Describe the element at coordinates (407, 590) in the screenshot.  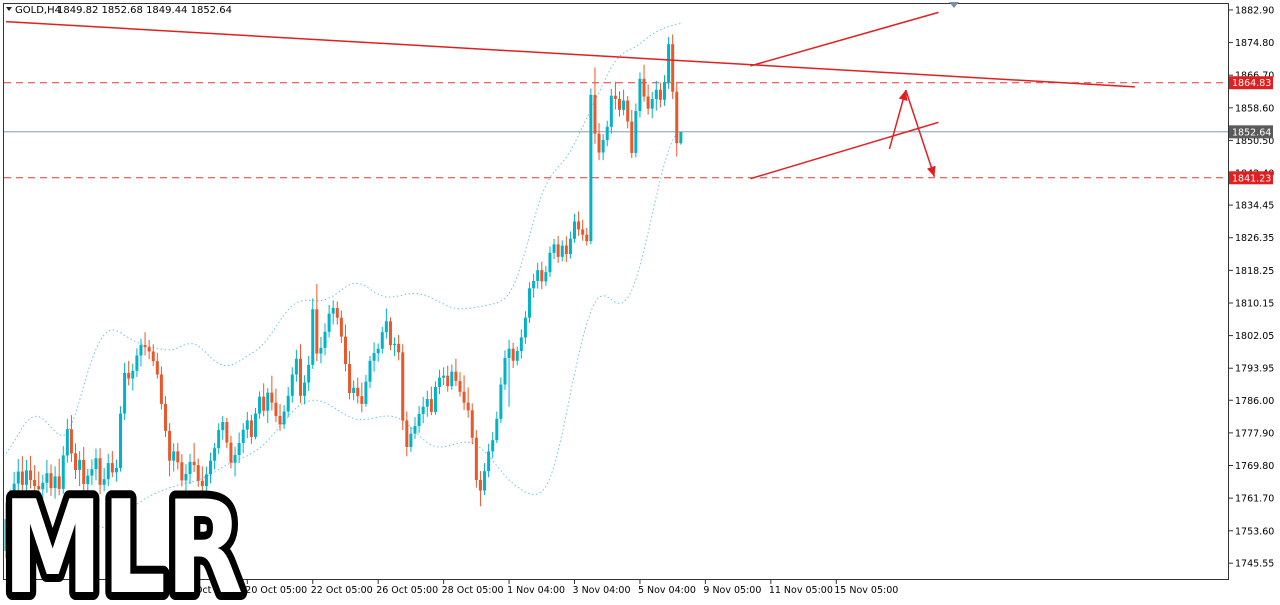
I see `time-tick-label: 26 Oct 05:00` at that location.